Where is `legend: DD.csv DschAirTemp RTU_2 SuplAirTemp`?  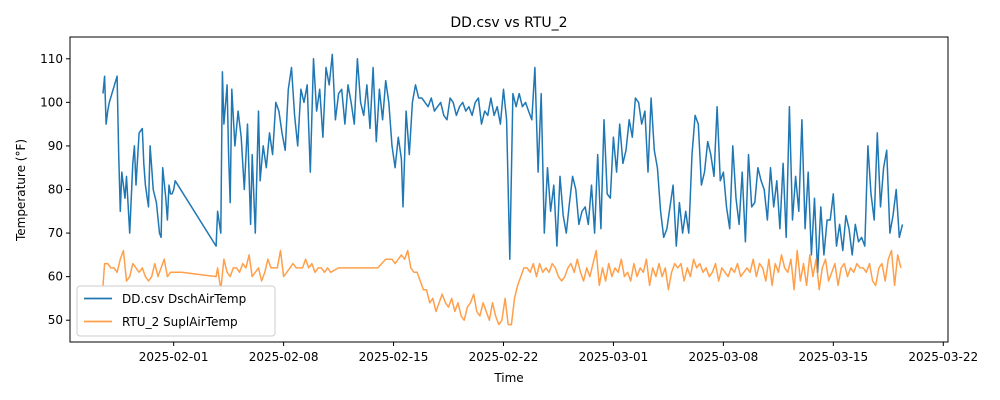
legend: DD.csv DschAirTemp RTU_2 SuplAirTemp is located at coordinates (176, 311).